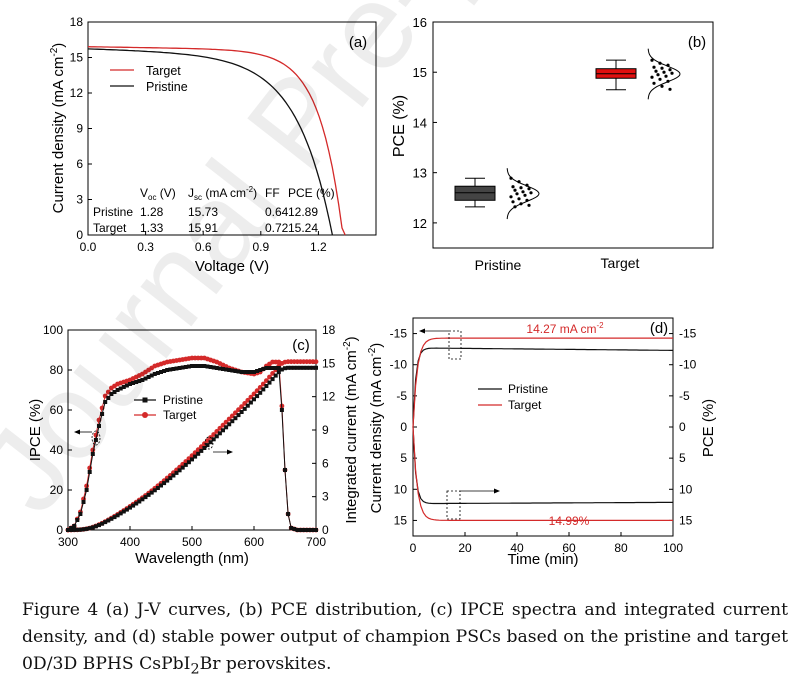 This screenshot has height=692, width=810. What do you see at coordinates (403, 458) in the screenshot?
I see `d-ytick-label: 5` at bounding box center [403, 458].